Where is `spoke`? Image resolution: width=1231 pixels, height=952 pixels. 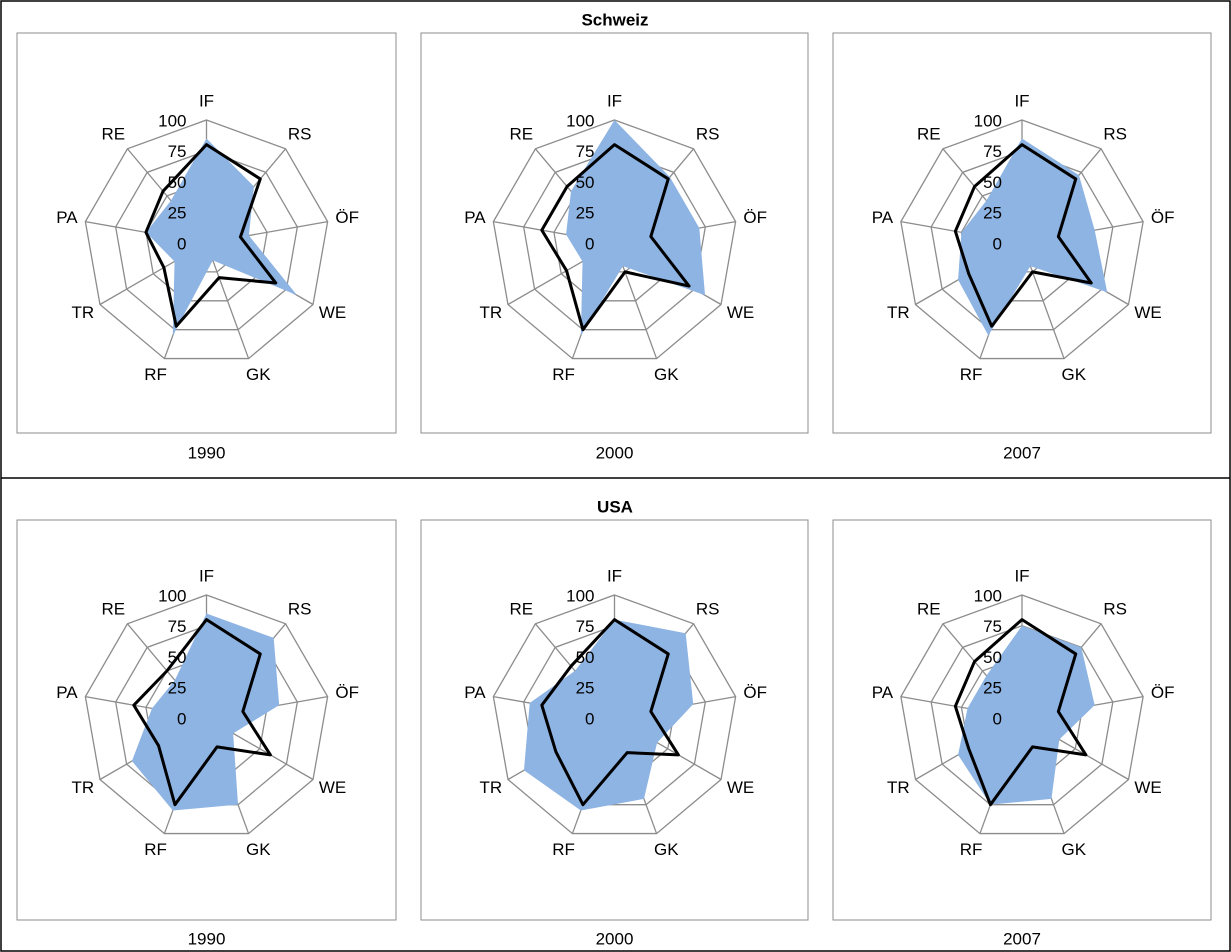
spoke is located at coordinates (227, 300).